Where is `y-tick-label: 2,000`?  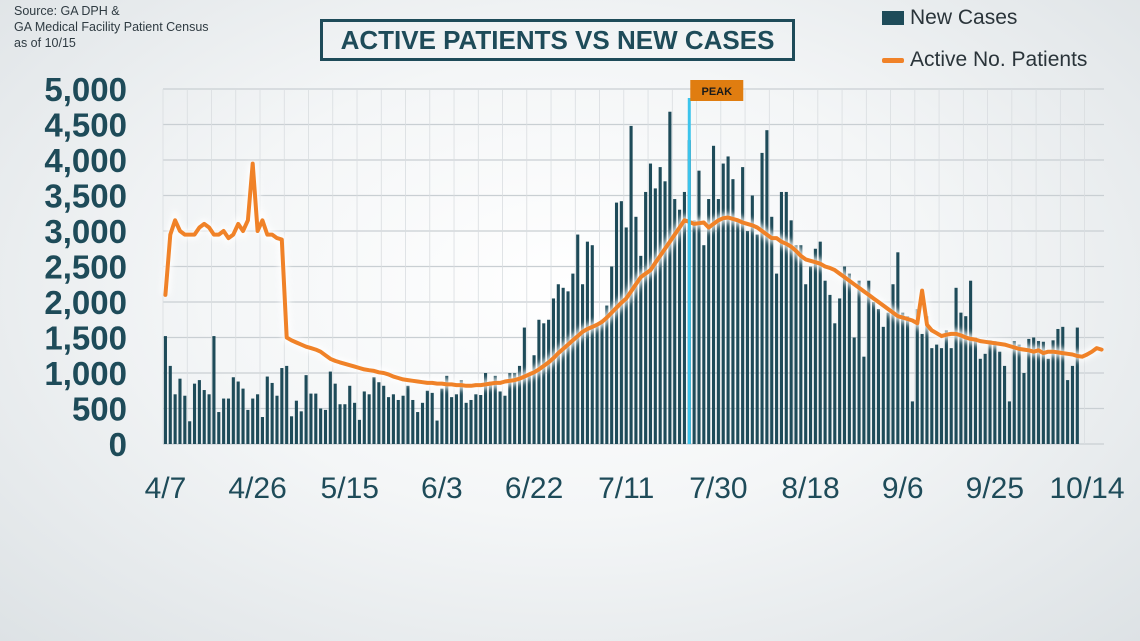
y-tick-label: 2,000 is located at coordinates (85, 302).